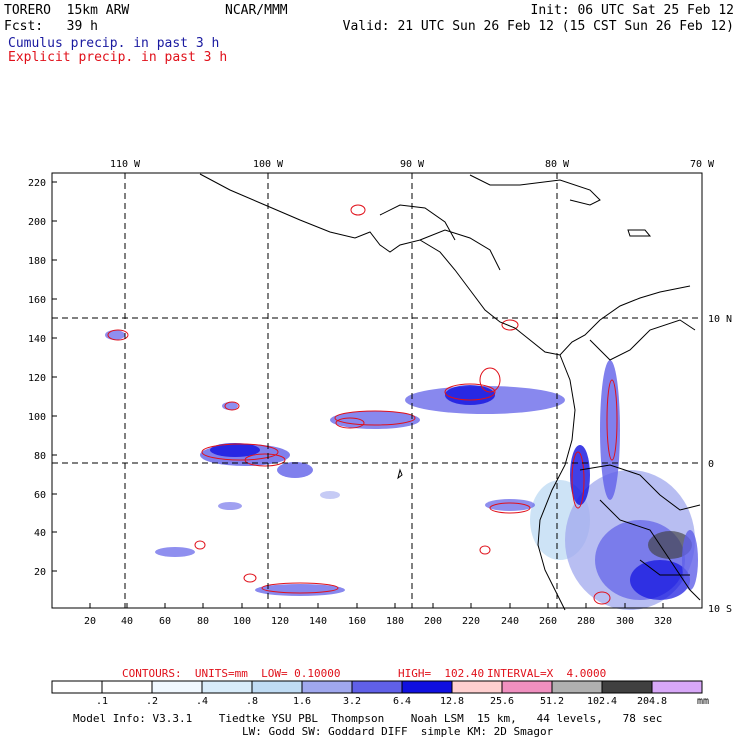 The width and height of the screenshot is (740, 740). I want to click on lat-label-0: 0, so click(711, 464).